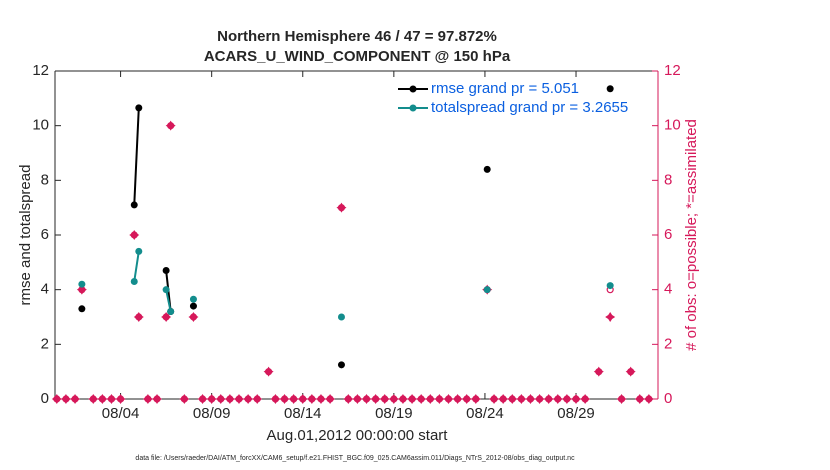 The width and height of the screenshot is (830, 470). Describe the element at coordinates (668, 343) in the screenshot. I see `y2-tick-label: 2` at that location.